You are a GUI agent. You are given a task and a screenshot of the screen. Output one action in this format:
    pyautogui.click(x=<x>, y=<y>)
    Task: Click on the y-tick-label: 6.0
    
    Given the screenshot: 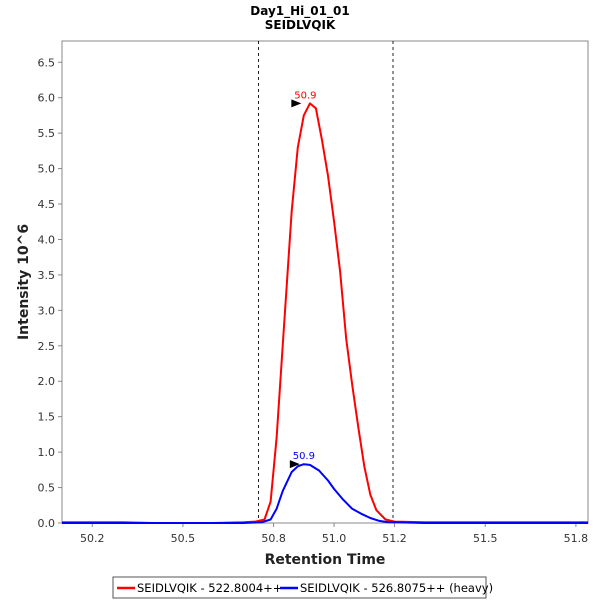 What is the action you would take?
    pyautogui.click(x=47, y=98)
    